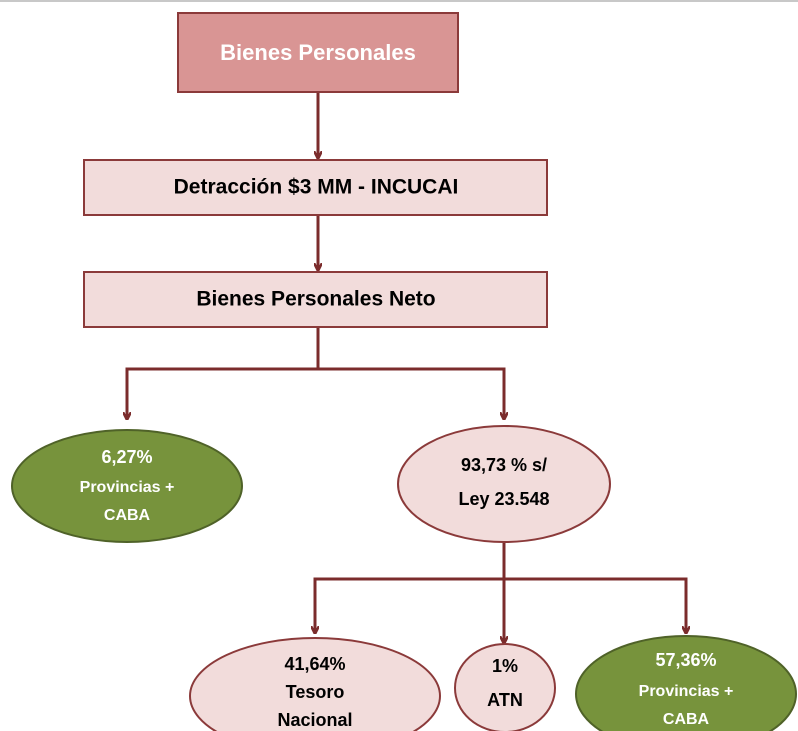 The height and width of the screenshot is (731, 798). Describe the element at coordinates (503, 499) in the screenshot. I see `node-label: Ley 23.548` at that location.